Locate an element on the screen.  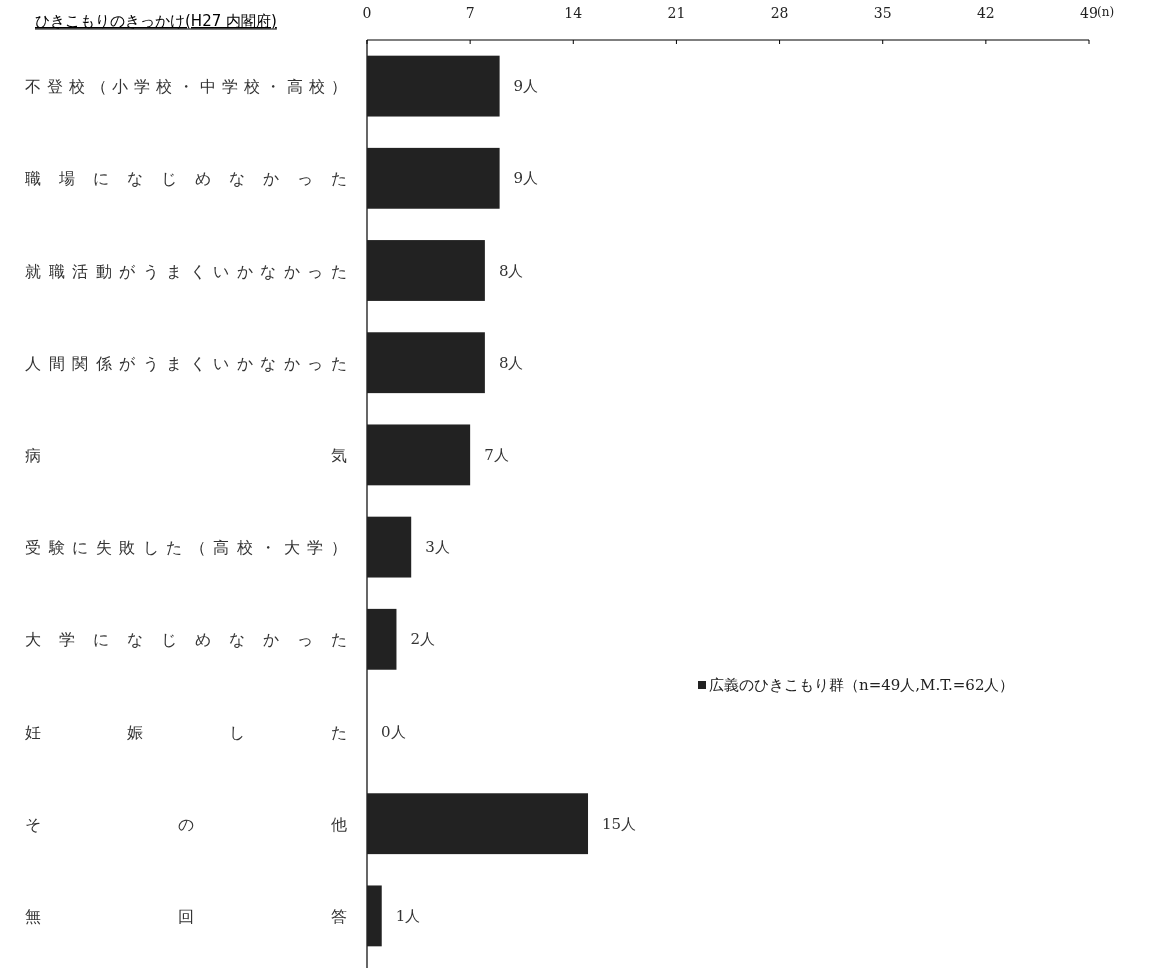
x-tick-label: 14 is located at coordinates (573, 13).